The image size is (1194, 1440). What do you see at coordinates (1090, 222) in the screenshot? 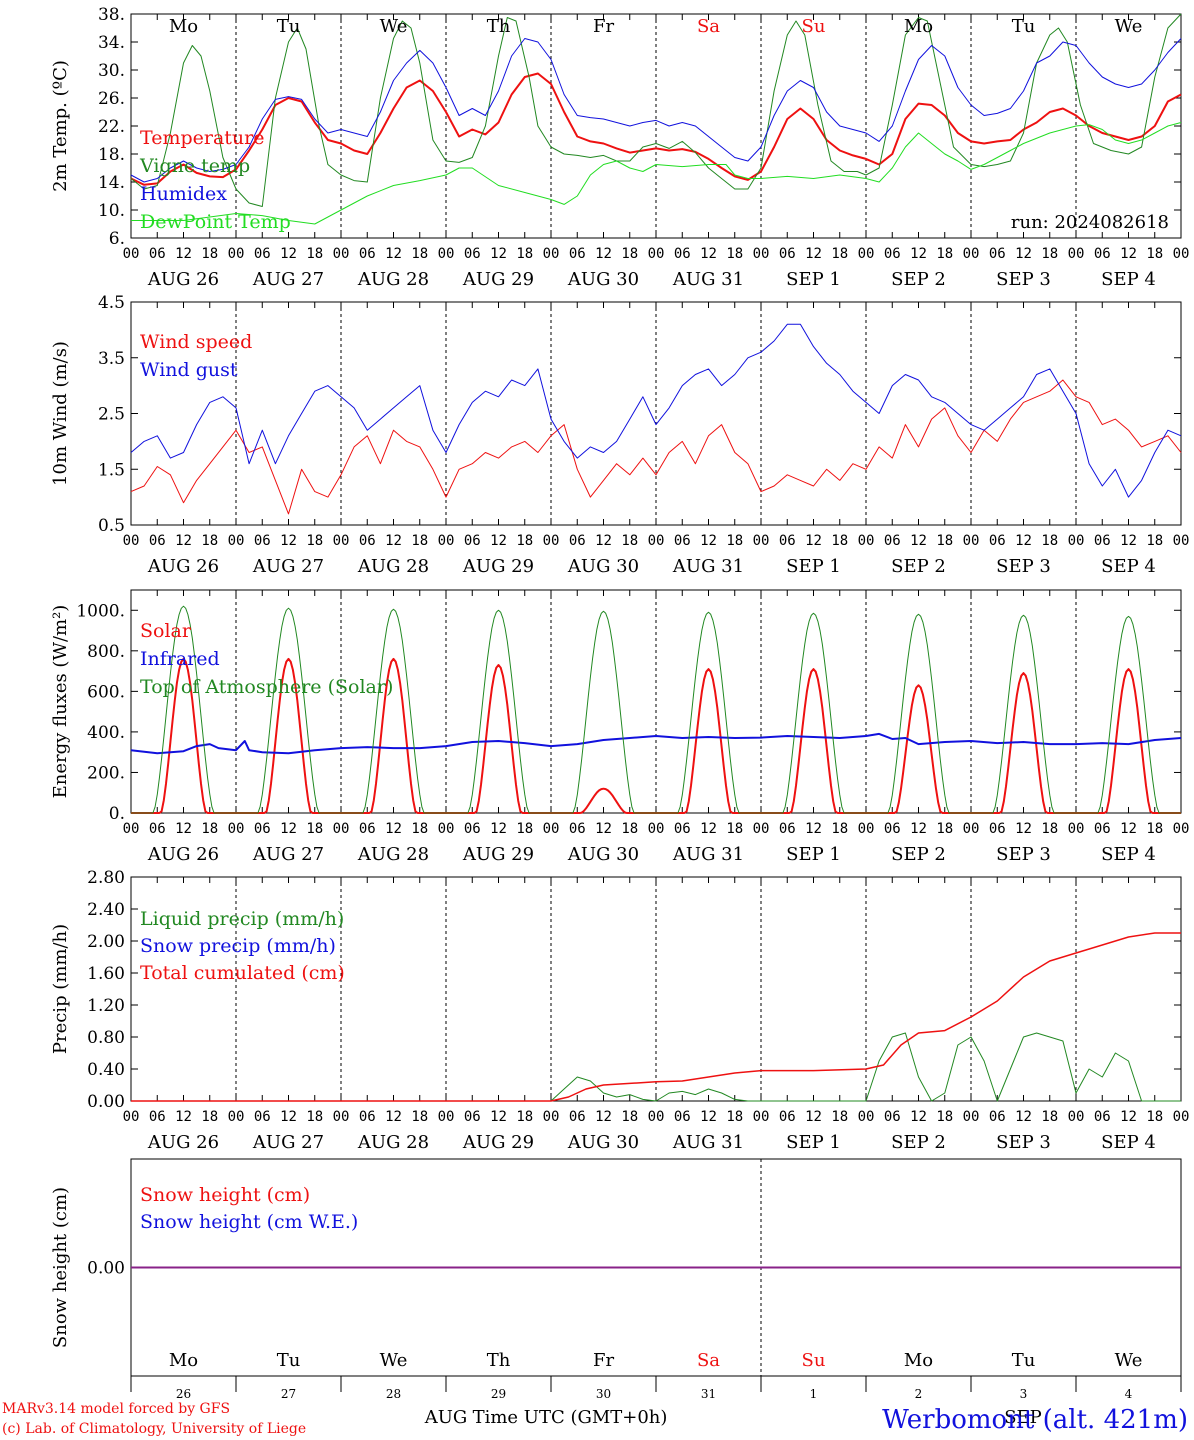
I see `run-label: run: 2024082618` at bounding box center [1090, 222].